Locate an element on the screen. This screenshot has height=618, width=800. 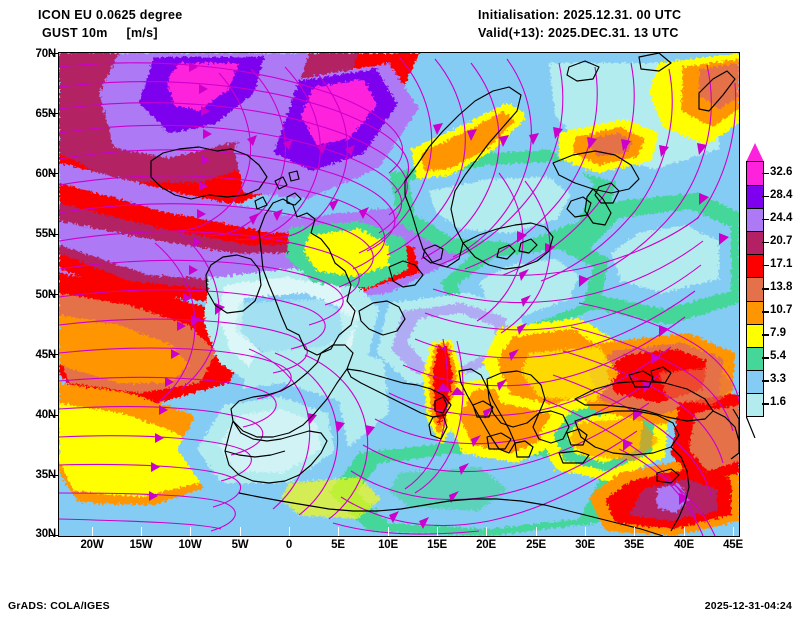
colorbar-label-1.6: 1.6 is located at coordinates (778, 402).